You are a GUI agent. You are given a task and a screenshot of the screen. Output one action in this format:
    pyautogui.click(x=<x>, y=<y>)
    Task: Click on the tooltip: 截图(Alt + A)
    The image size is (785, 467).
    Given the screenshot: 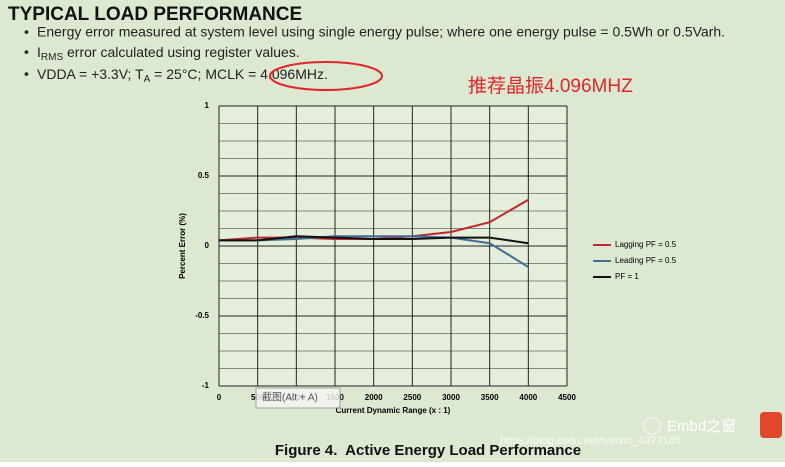 What is the action you would take?
    pyautogui.click(x=290, y=397)
    